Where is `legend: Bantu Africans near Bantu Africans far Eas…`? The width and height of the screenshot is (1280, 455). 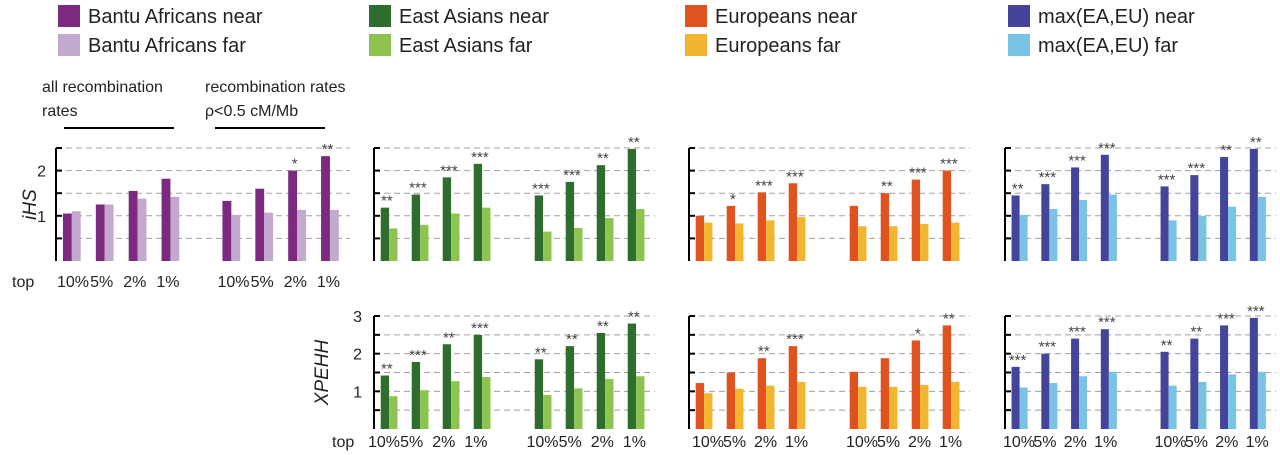 legend: Bantu Africans near Bantu Africans far Eas… is located at coordinates (626, 31).